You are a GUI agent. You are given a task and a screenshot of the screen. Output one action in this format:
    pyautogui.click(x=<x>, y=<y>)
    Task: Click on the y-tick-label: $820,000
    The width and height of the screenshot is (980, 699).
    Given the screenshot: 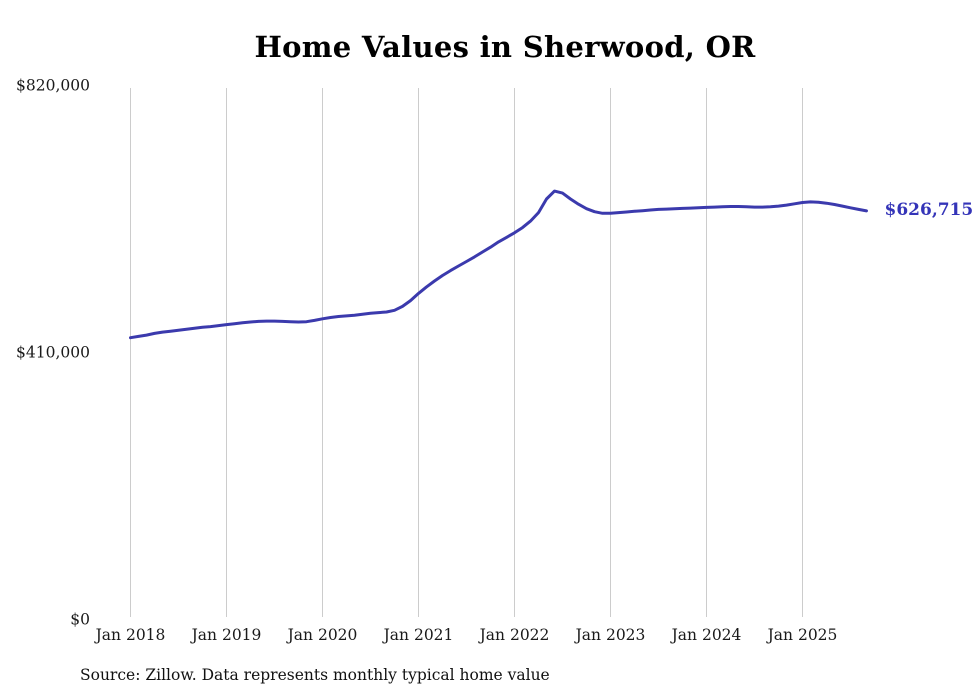 What is the action you would take?
    pyautogui.click(x=53, y=86)
    